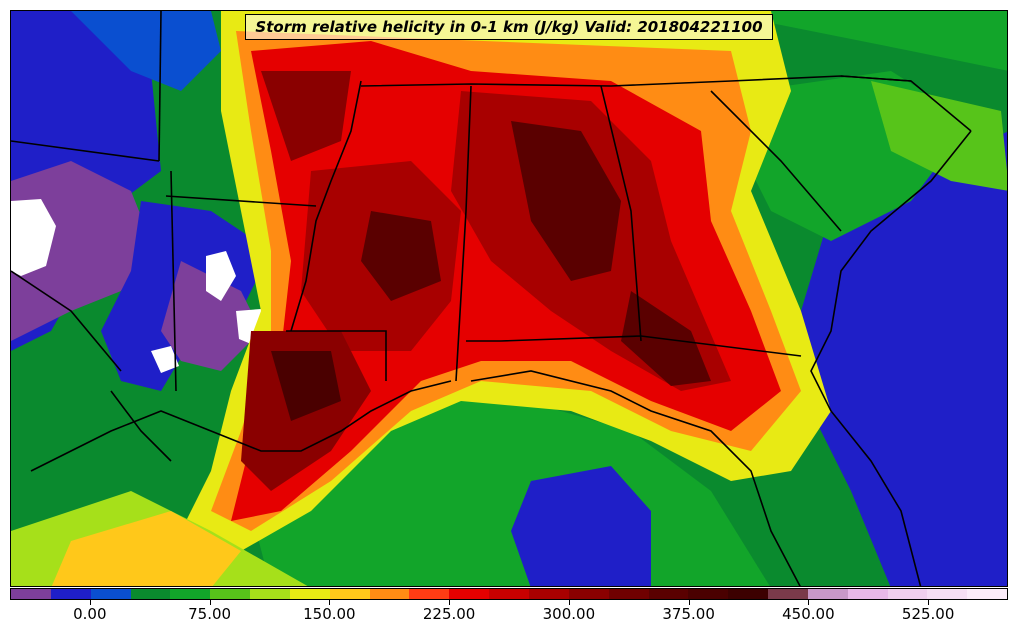  What do you see at coordinates (146, 548) in the screenshot?
I see `field-orange-southwest` at bounding box center [146, 548].